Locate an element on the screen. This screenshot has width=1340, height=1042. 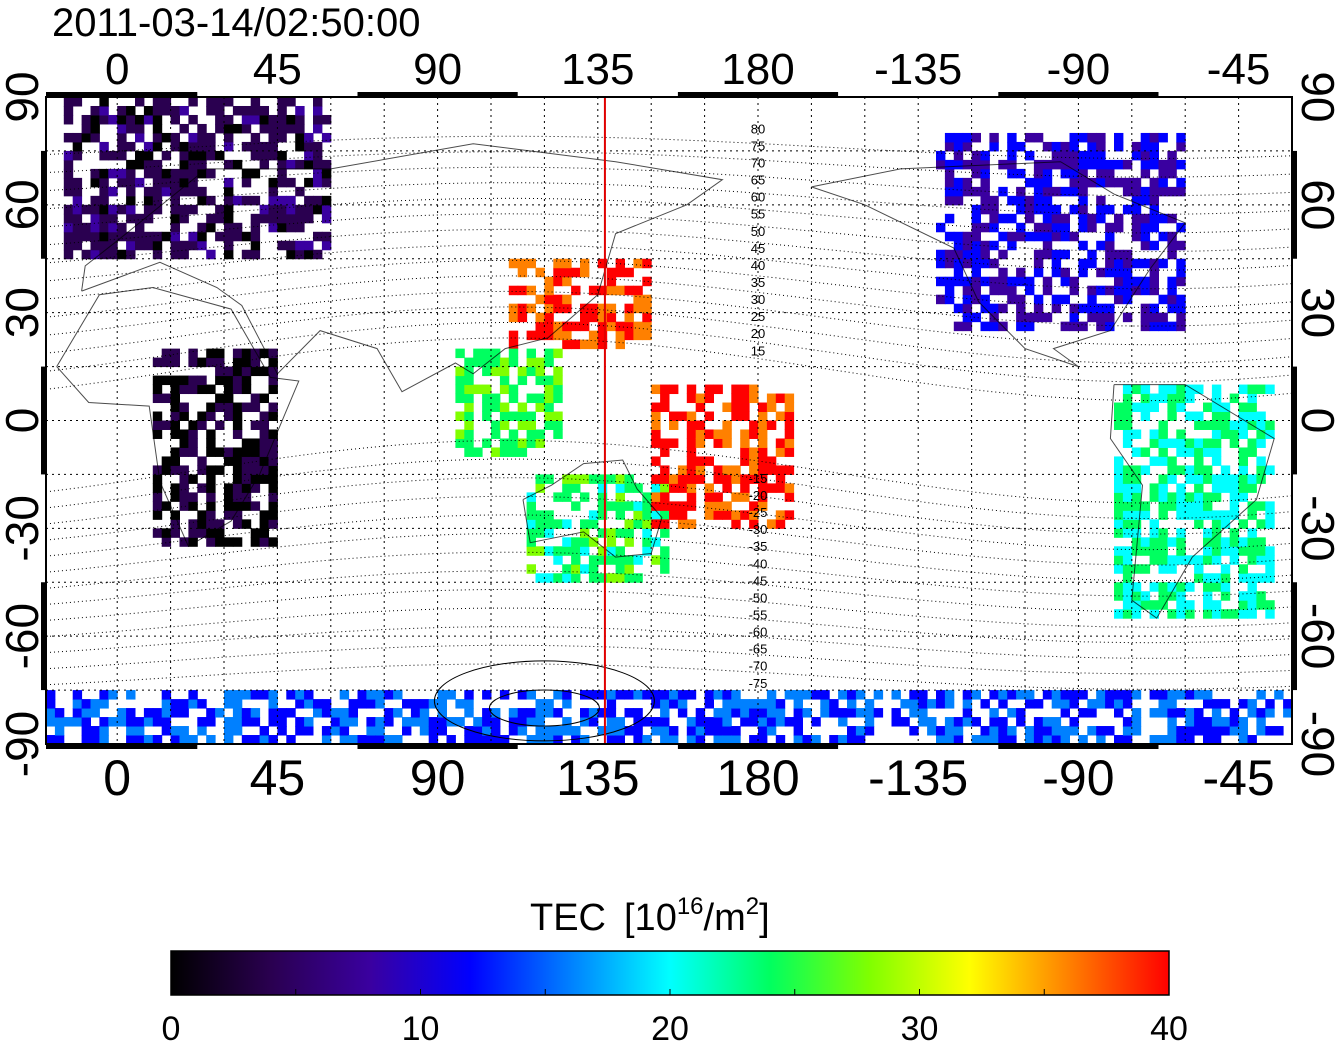
top-lon-tick-label: -45 is located at coordinates (1239, 69).